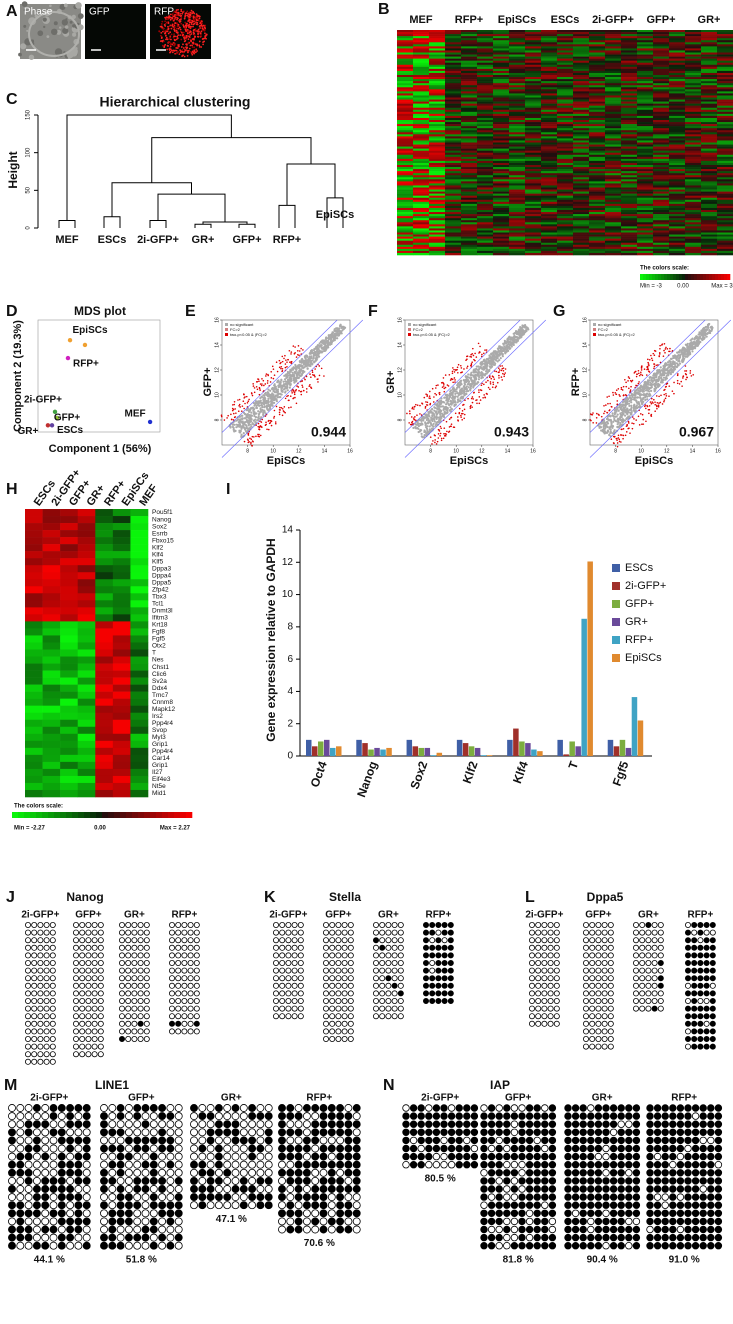  Describe the element at coordinates (247, 451) in the screenshot. I see `x-tick-label: 8` at that location.